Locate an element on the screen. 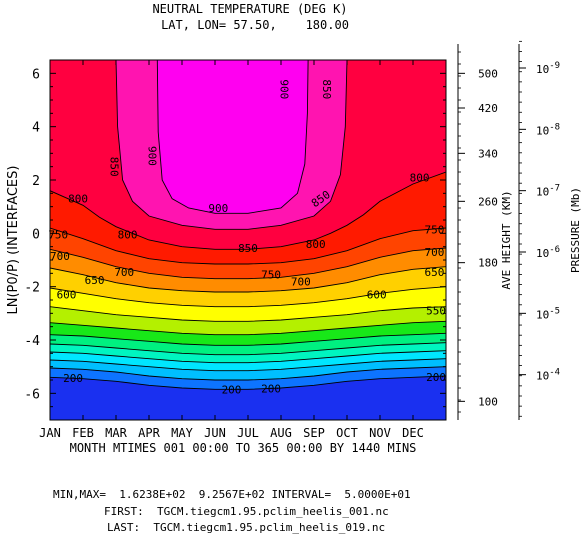 This screenshot has height=538, width=584. x-tick-label: SEP is located at coordinates (314, 433).